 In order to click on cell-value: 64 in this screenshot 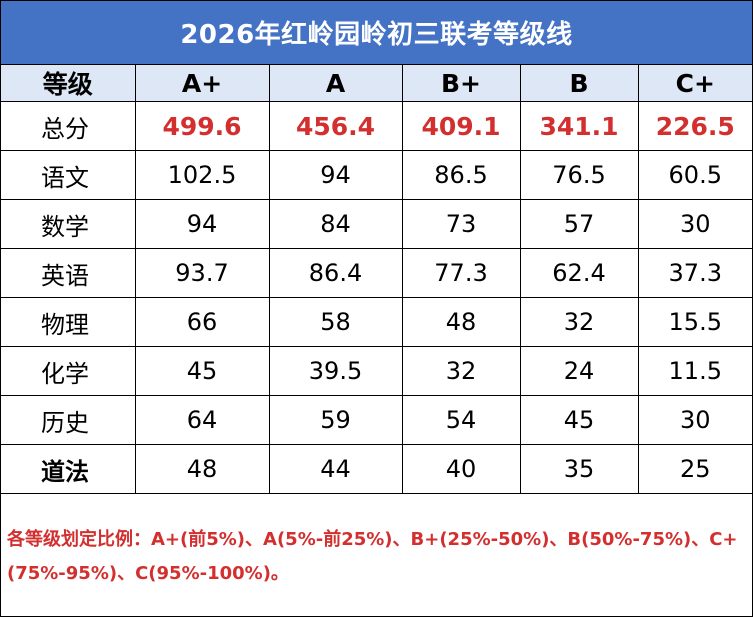, I will do `click(202, 420)`.